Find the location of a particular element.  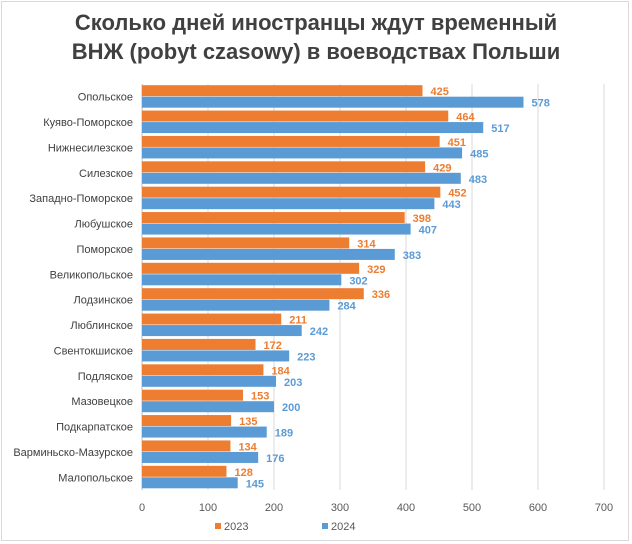

title-line-2: ВНЖ (pobyt czasowy) в воеводствах Польши is located at coordinates (316, 51).